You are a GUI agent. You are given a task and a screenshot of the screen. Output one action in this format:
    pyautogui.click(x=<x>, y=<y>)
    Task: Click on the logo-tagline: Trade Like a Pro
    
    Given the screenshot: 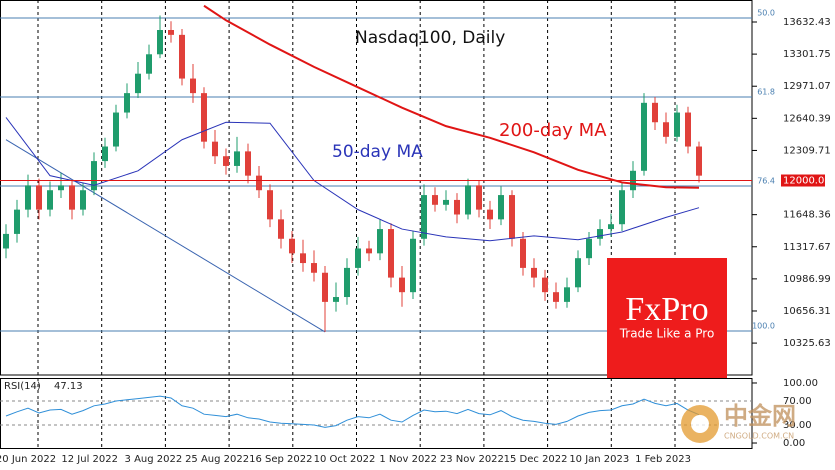 What is the action you would take?
    pyautogui.click(x=667, y=334)
    